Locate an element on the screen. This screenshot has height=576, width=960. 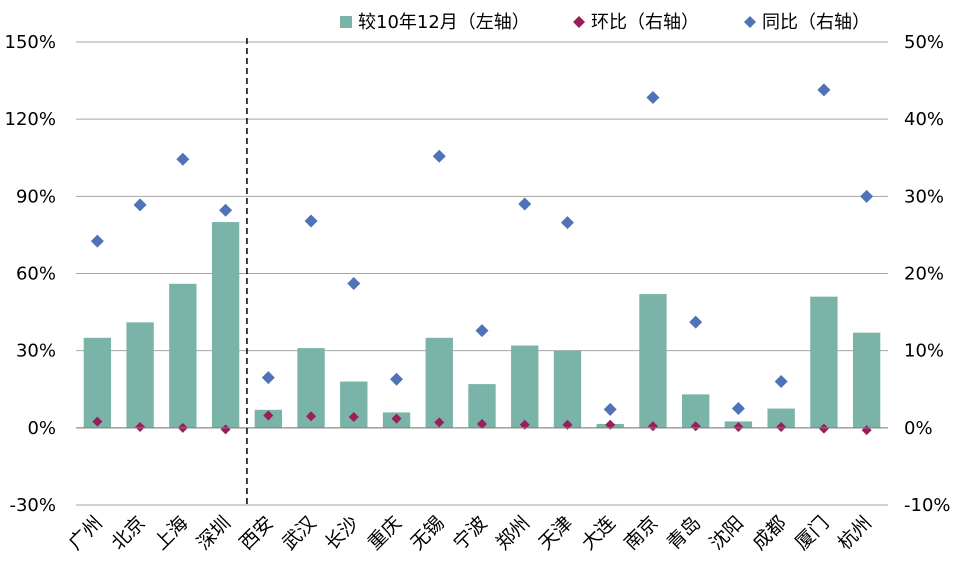
category-label: 深圳 is located at coordinates (214, 533).